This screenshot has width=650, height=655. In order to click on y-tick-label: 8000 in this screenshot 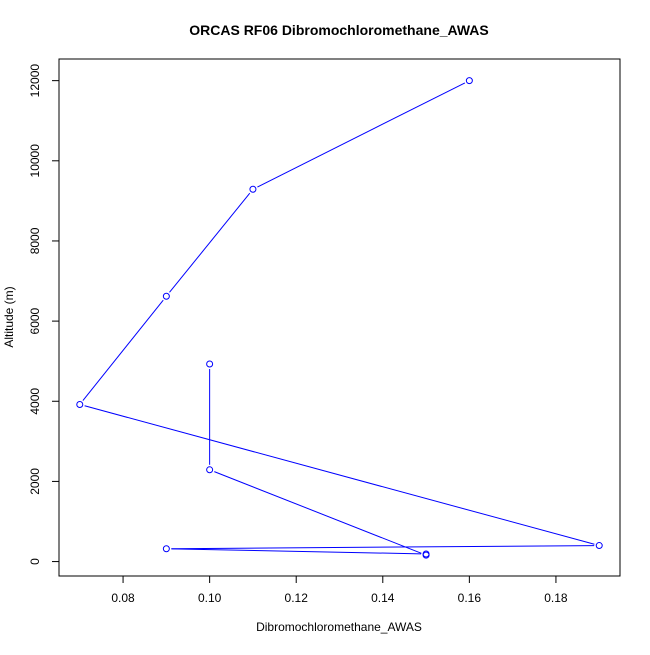, I will do `click(35, 240)`.